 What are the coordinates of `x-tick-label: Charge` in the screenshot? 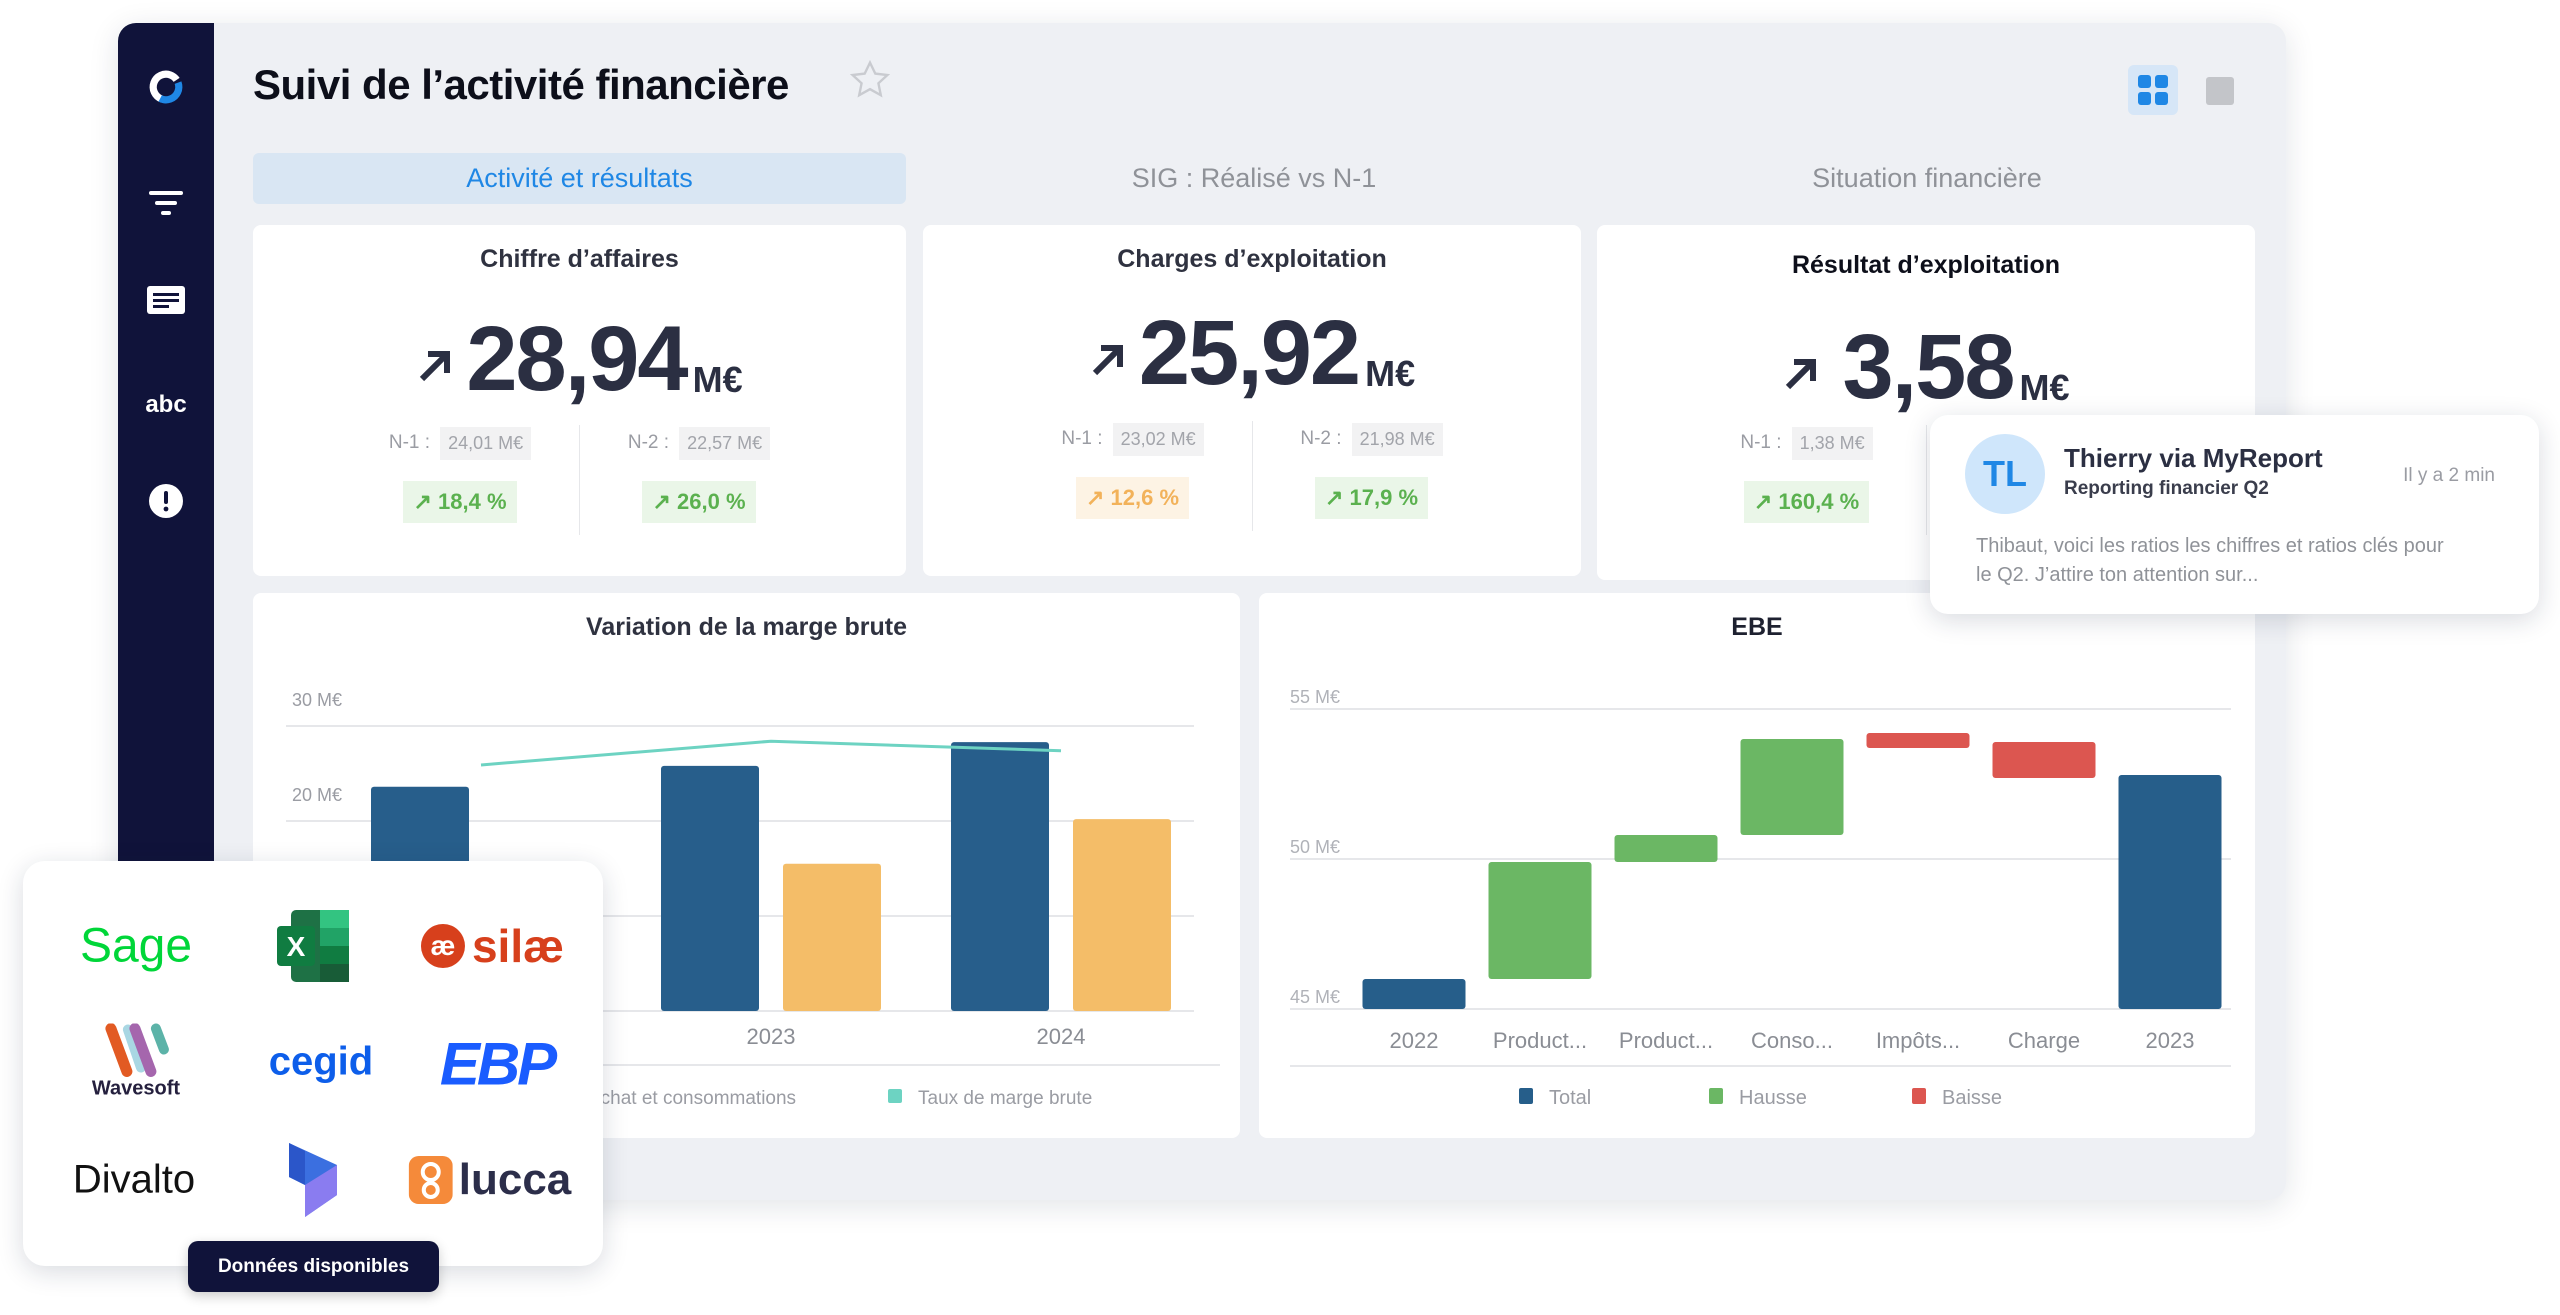 It's located at (2044, 1040).